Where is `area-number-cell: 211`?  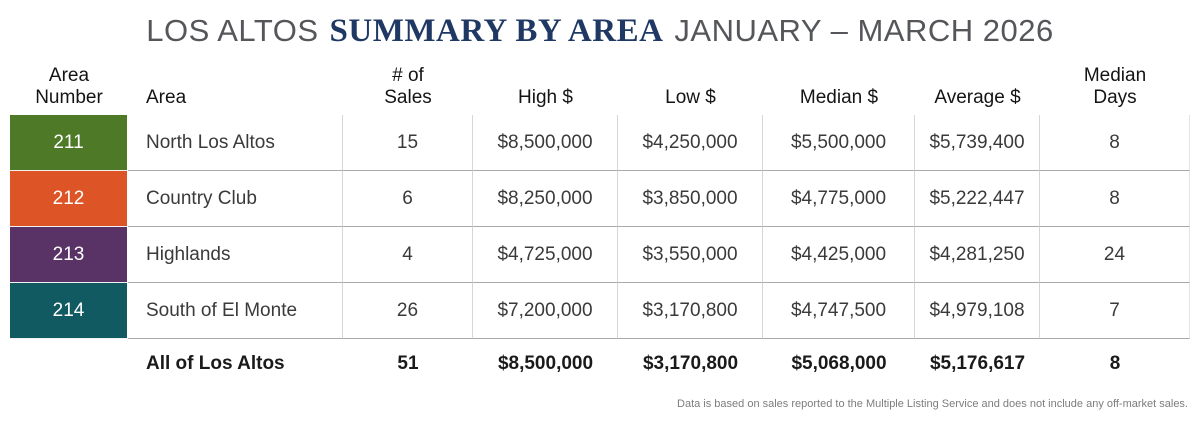 area-number-cell: 211 is located at coordinates (69, 143).